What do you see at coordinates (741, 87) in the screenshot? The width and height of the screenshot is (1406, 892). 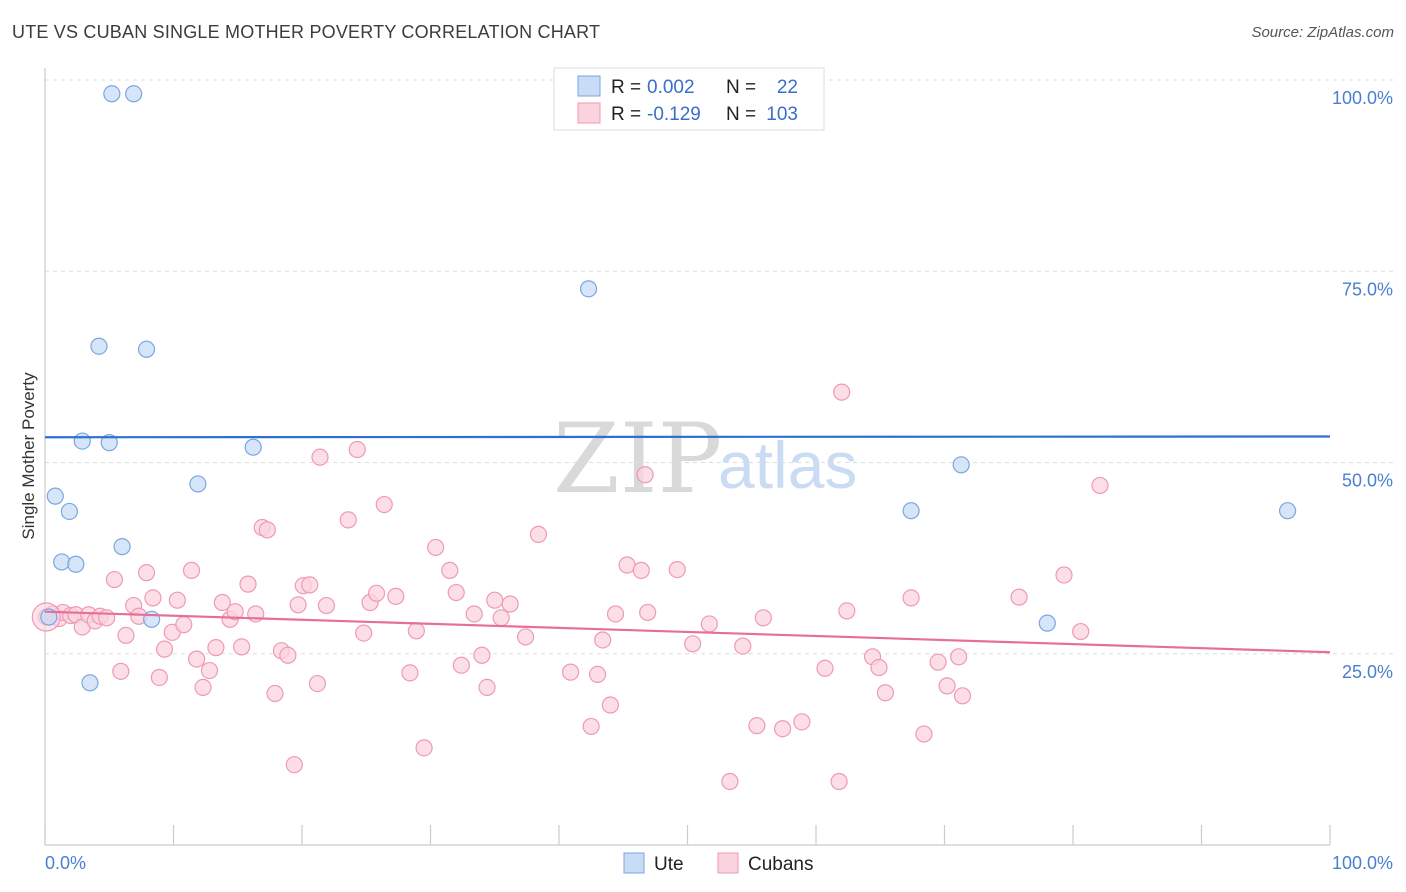 I see `legend-ute-n-label: N =` at bounding box center [741, 87].